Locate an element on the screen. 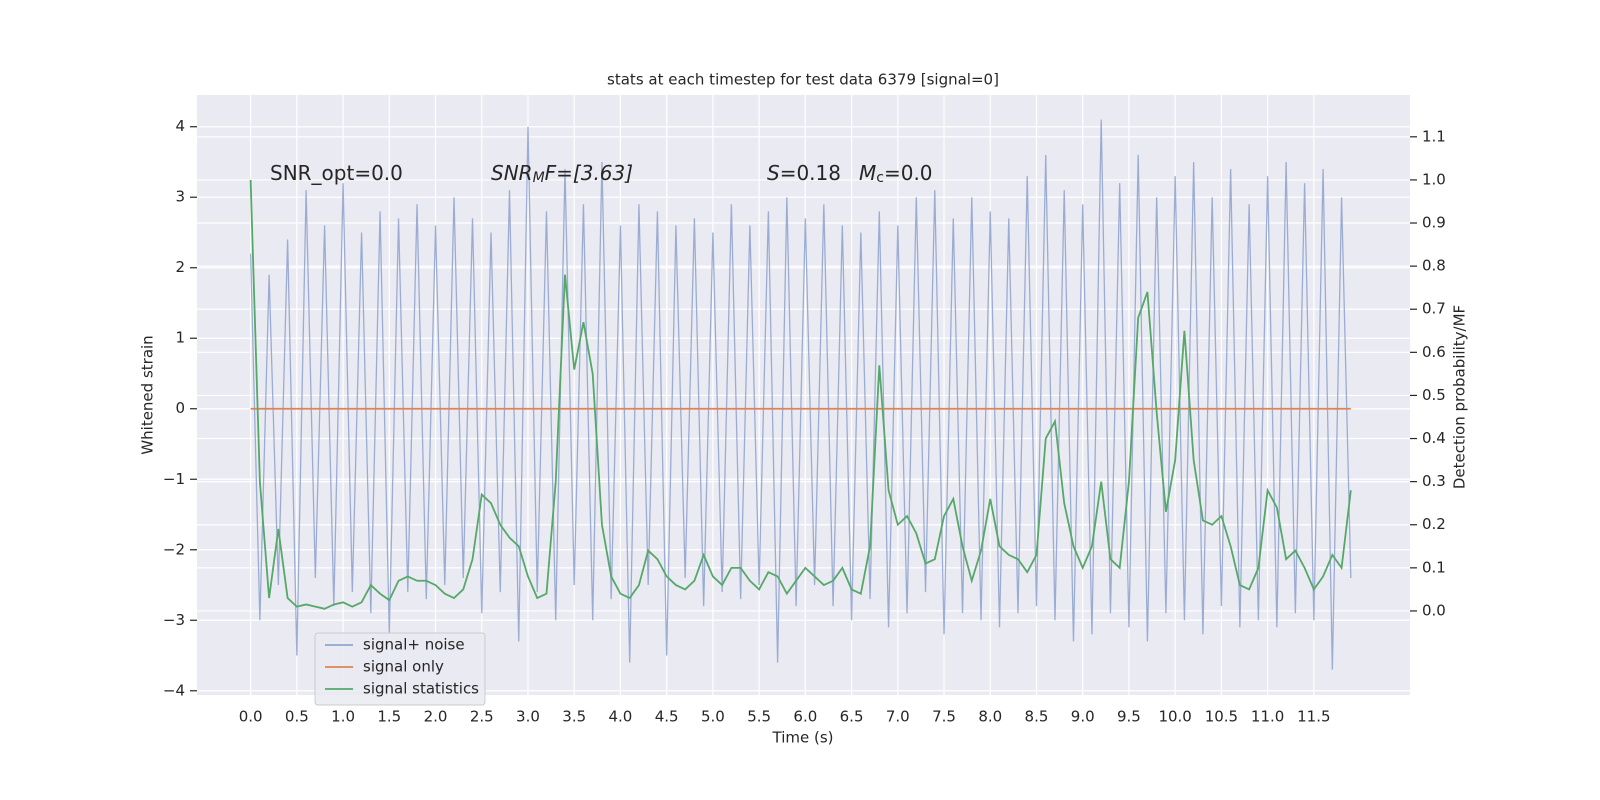 The image size is (1600, 800). x-tick-label: 2.0 is located at coordinates (436, 717).